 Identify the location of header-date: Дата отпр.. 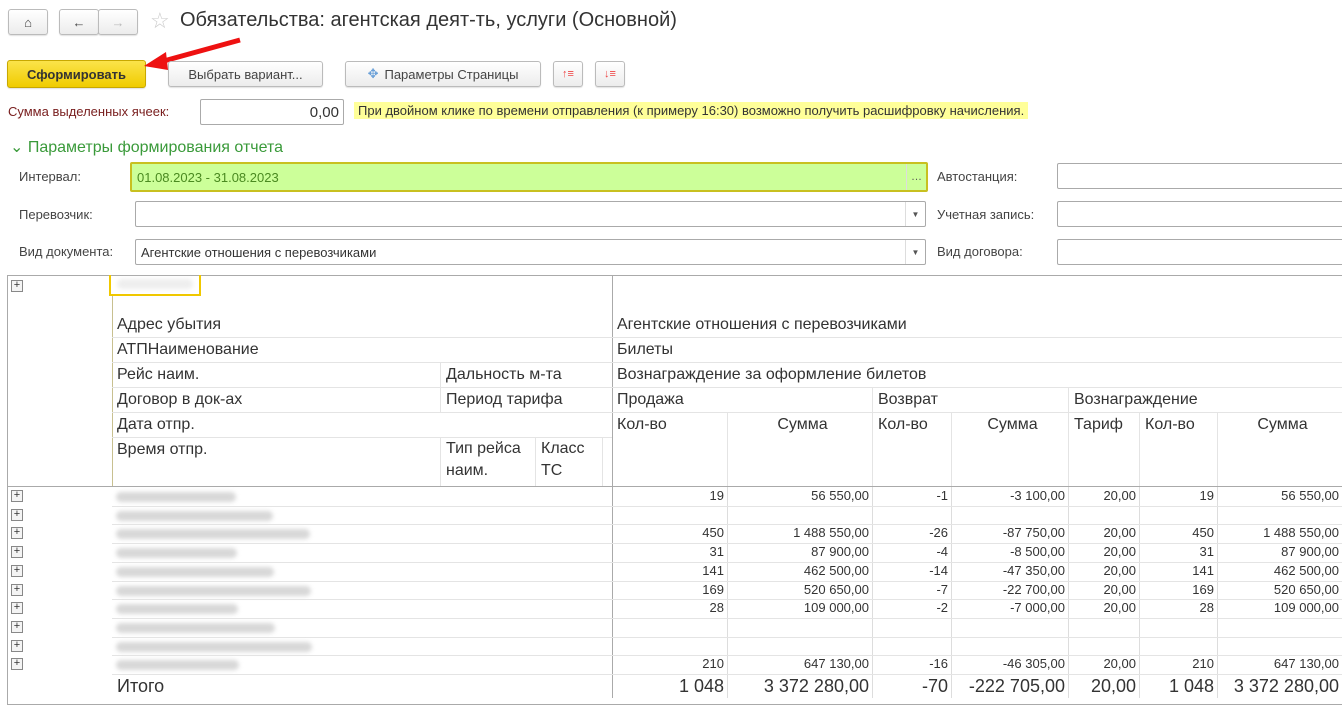
(362, 425).